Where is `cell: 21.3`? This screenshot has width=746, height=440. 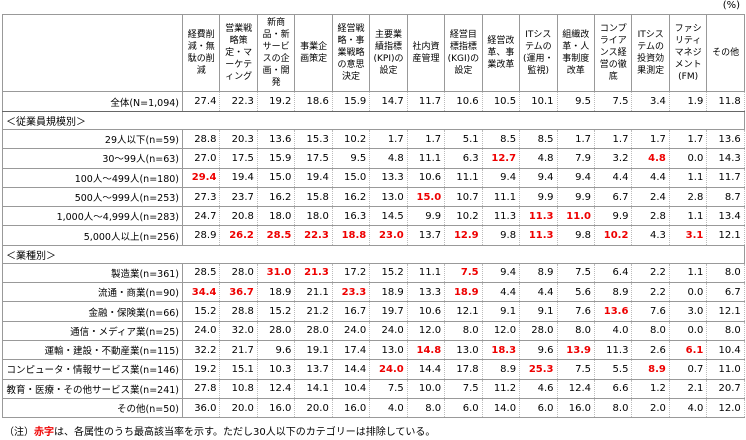 cell: 21.3 is located at coordinates (313, 273).